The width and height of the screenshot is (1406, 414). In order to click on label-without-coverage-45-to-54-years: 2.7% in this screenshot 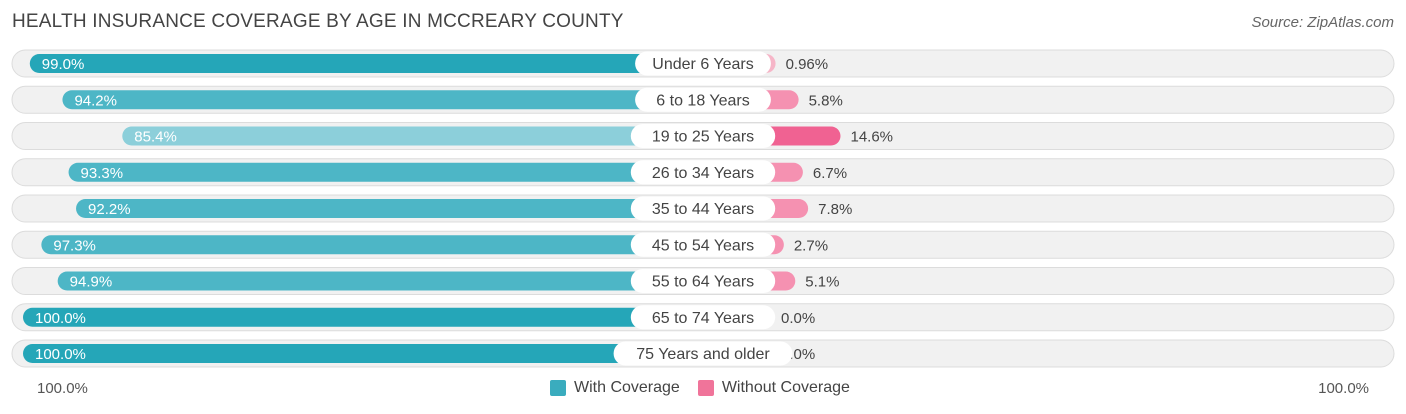, I will do `click(811, 245)`.